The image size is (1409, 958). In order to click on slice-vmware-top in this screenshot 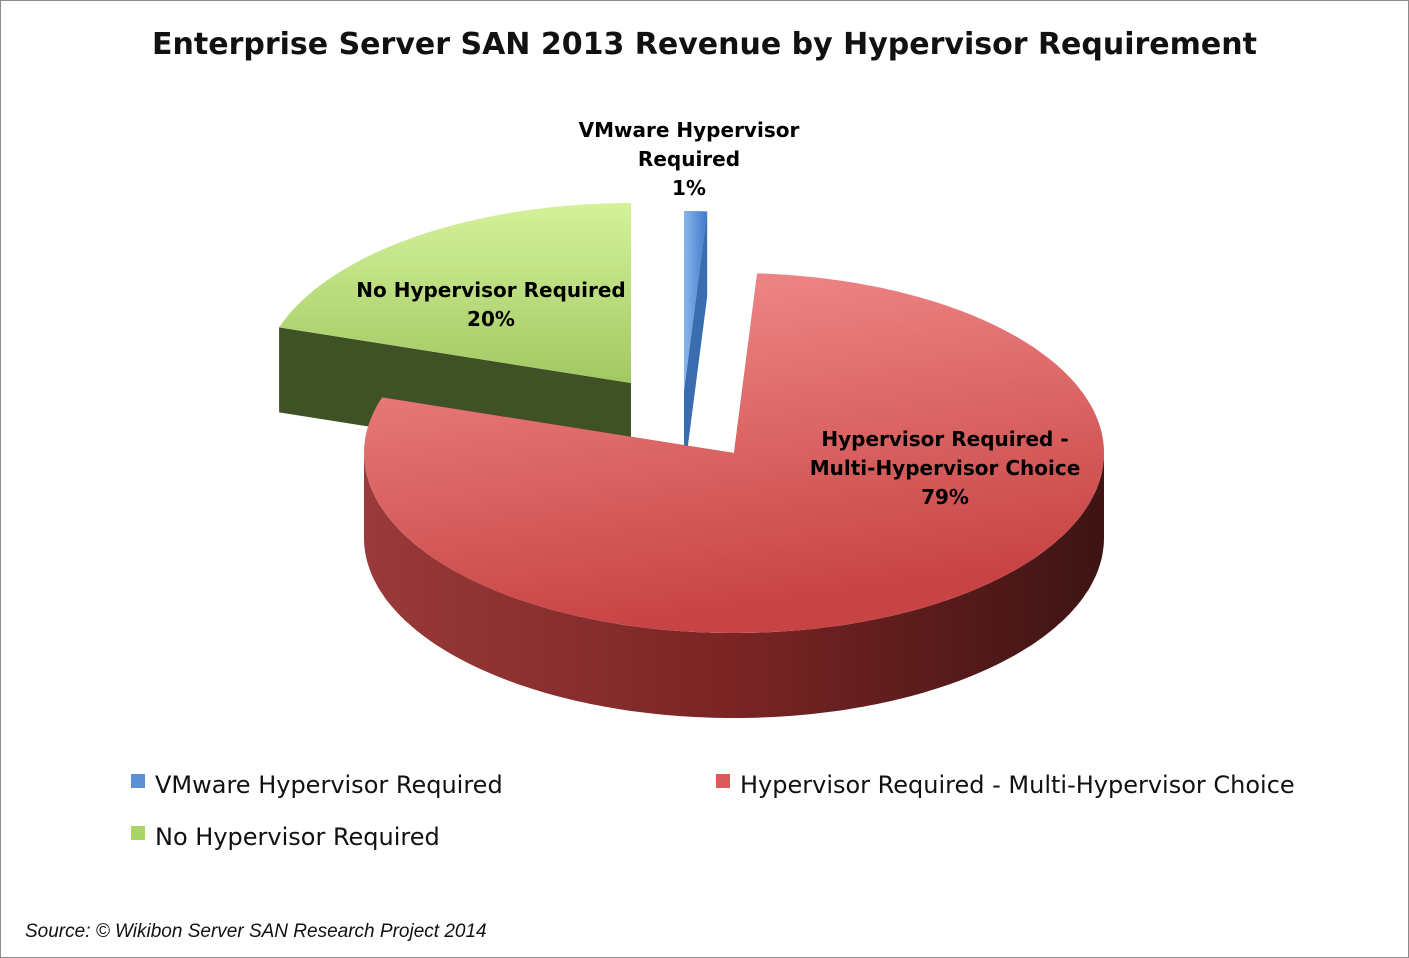, I will do `click(696, 301)`.